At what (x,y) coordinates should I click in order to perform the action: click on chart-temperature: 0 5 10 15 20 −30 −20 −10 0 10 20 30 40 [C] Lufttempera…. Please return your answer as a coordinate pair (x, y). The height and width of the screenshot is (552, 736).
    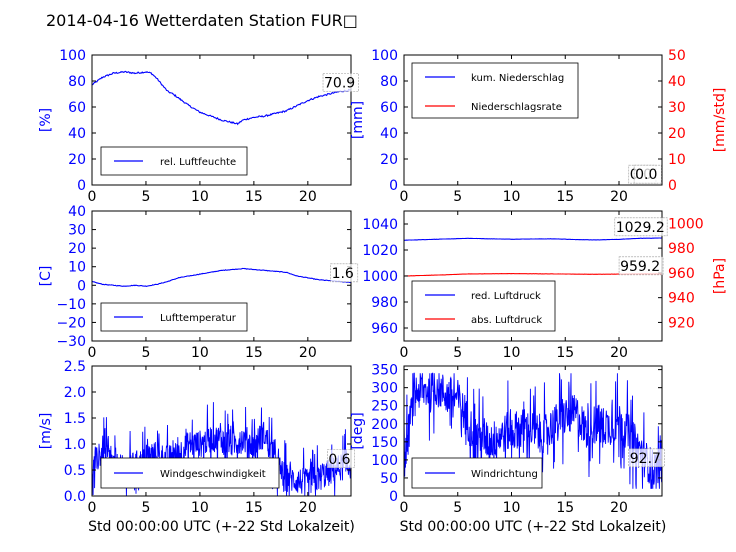
    Looking at the image, I should click on (198, 282).